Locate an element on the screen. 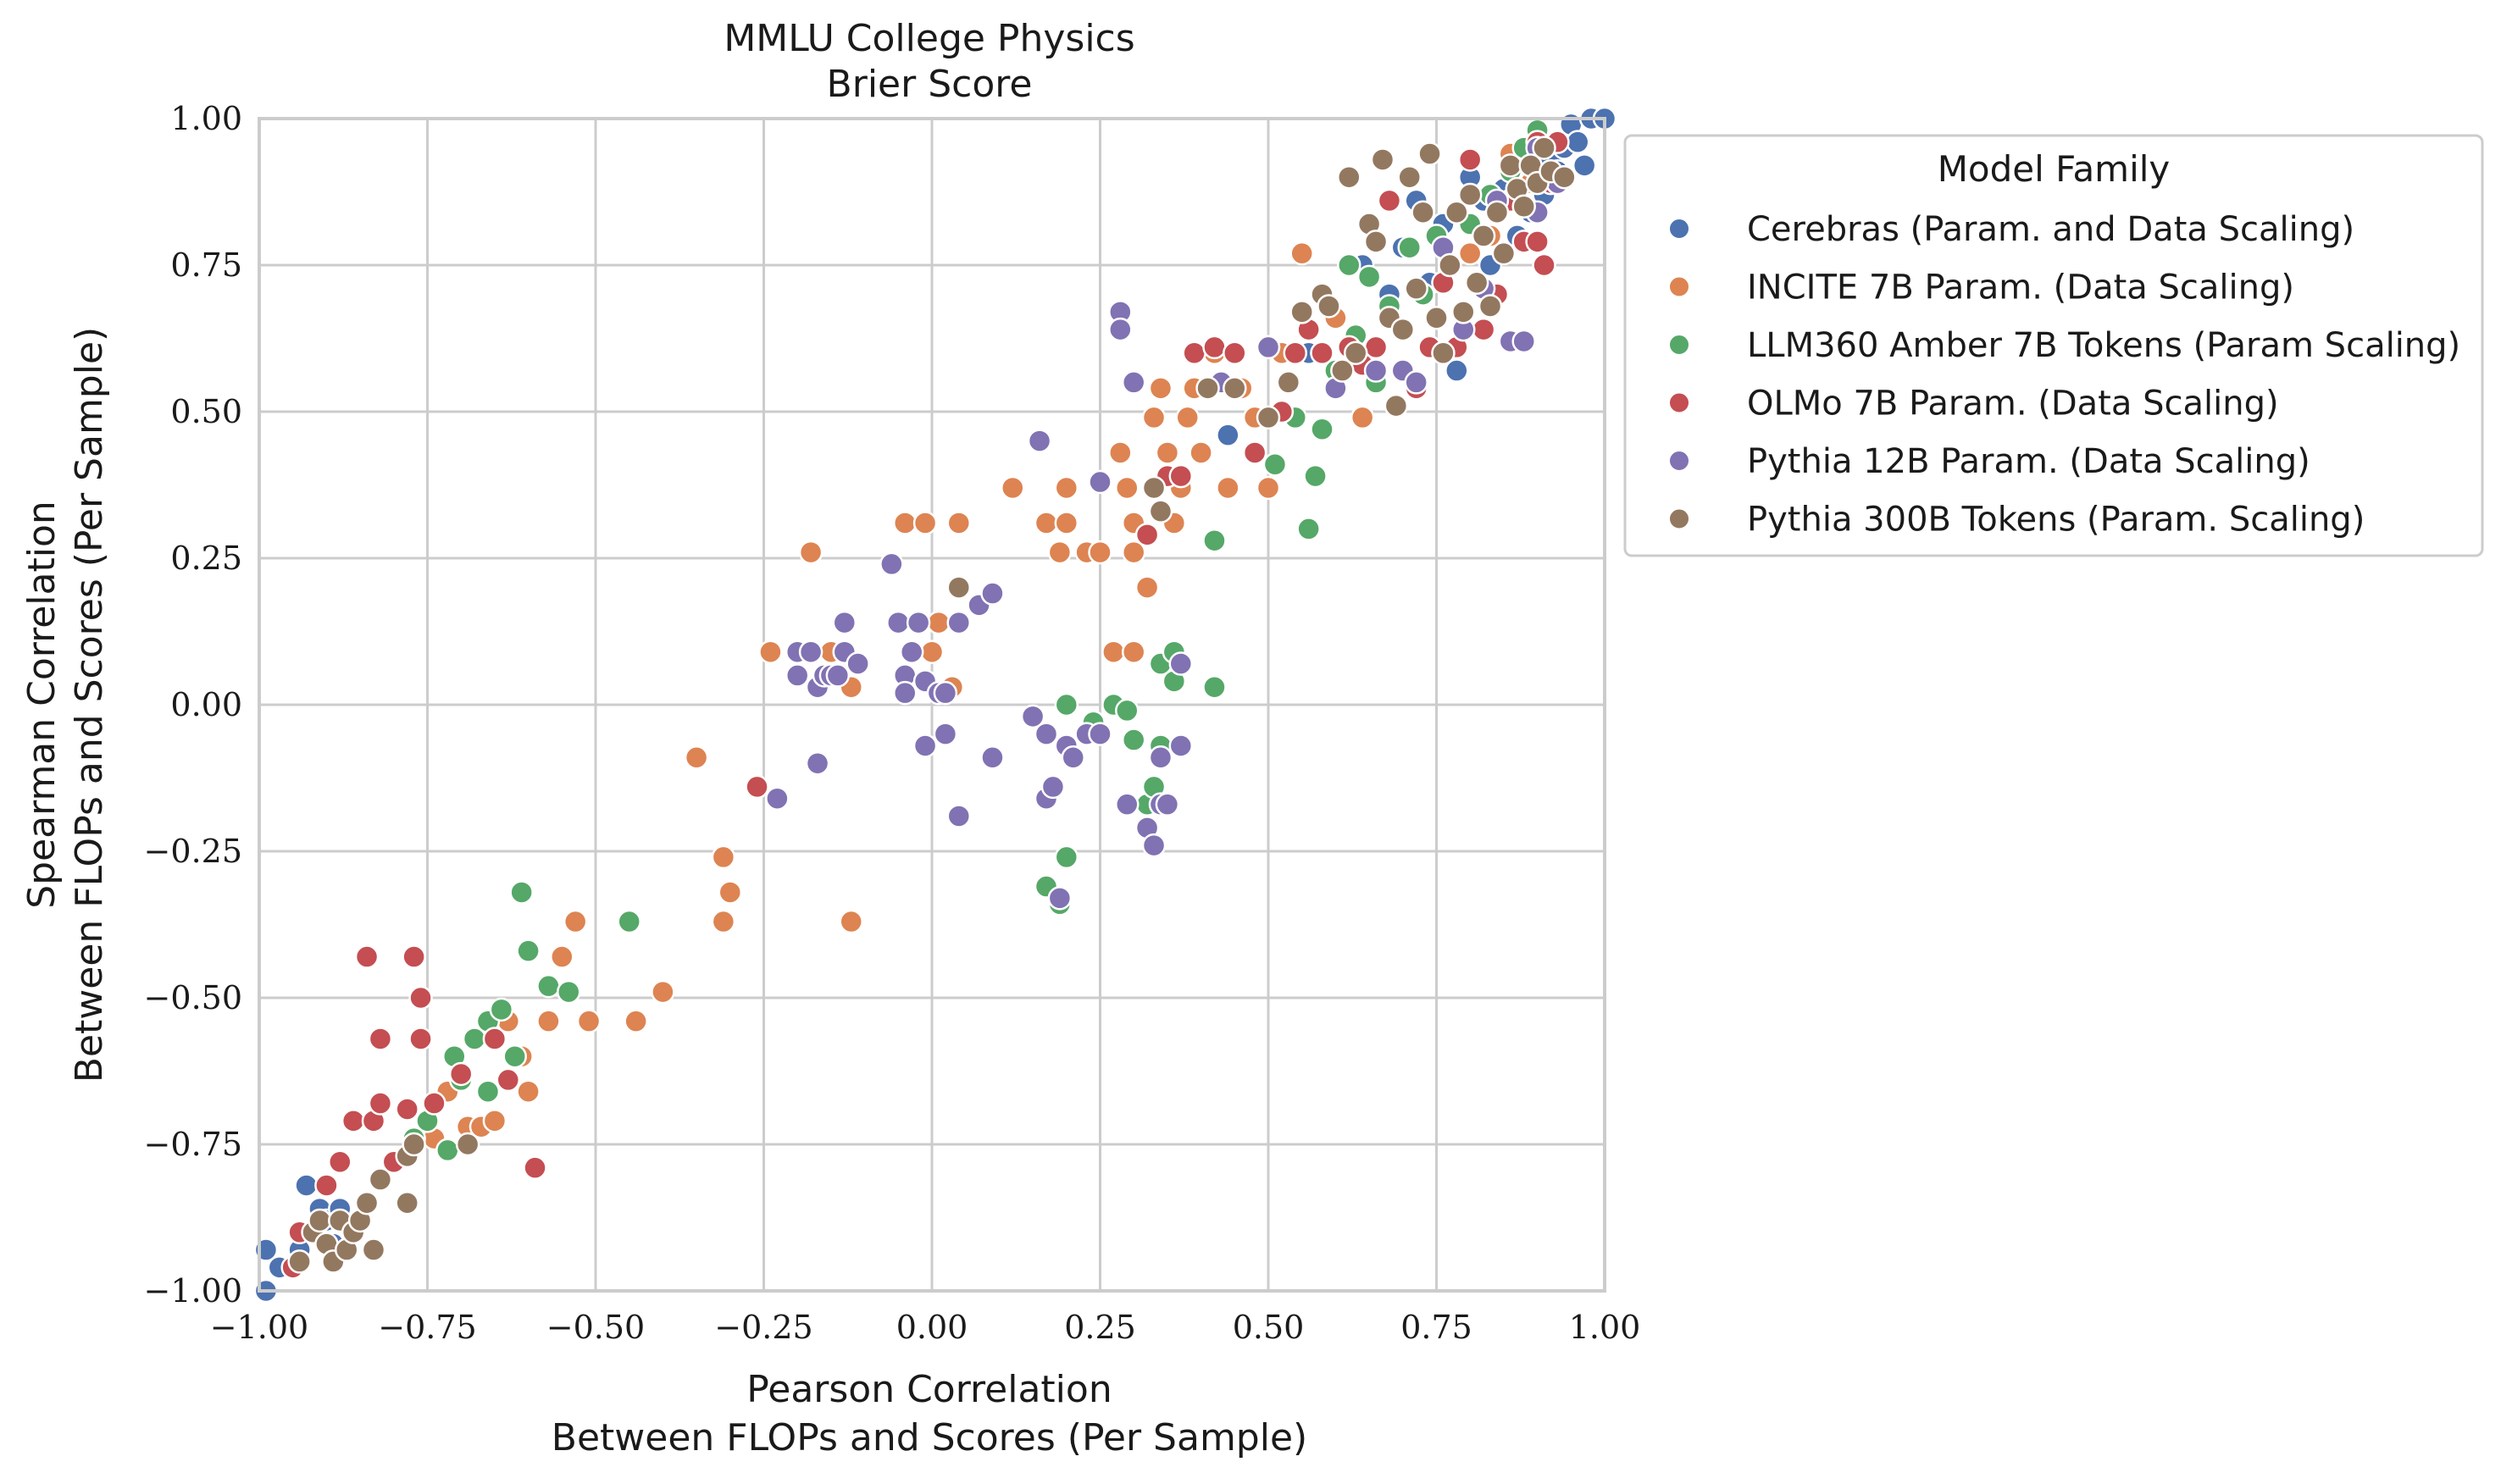 This screenshot has height=1484, width=2501. legend-box is located at coordinates (2053, 345).